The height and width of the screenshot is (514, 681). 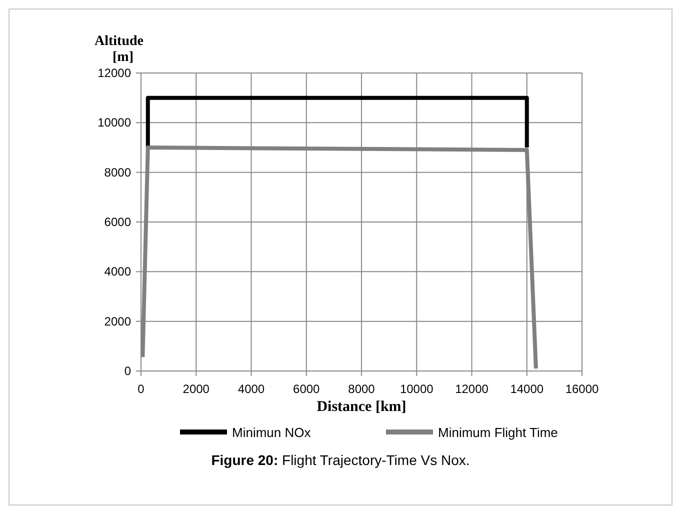 I want to click on y-tick-label: 2000, so click(x=118, y=321).